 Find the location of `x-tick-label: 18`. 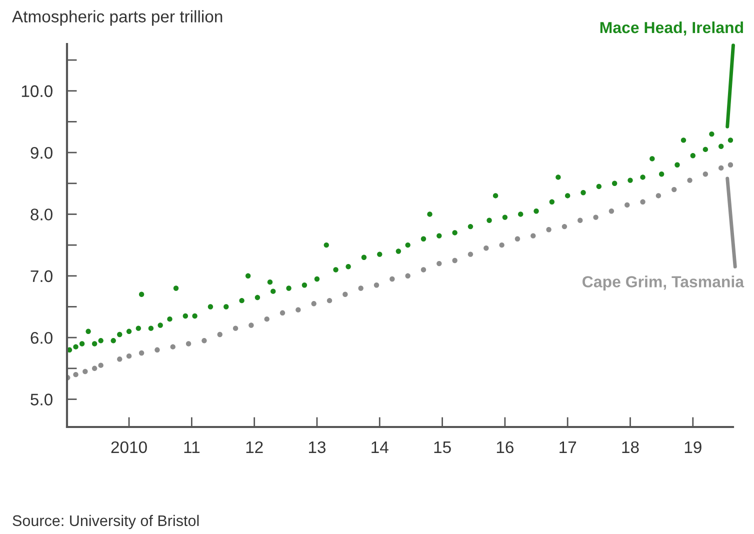

x-tick-label: 18 is located at coordinates (630, 447).